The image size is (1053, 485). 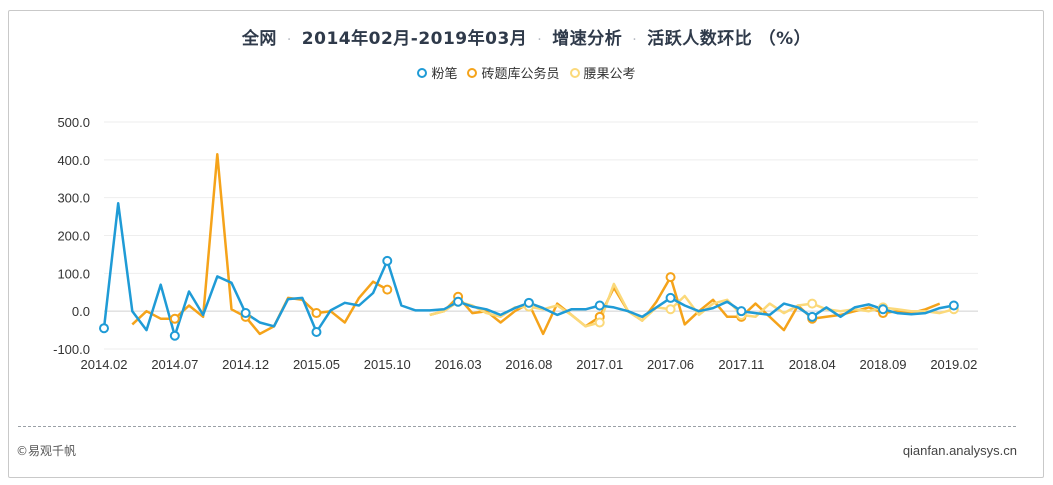 I want to click on legend-label-zhuantiku: 砖题库公务员, so click(x=520, y=74).